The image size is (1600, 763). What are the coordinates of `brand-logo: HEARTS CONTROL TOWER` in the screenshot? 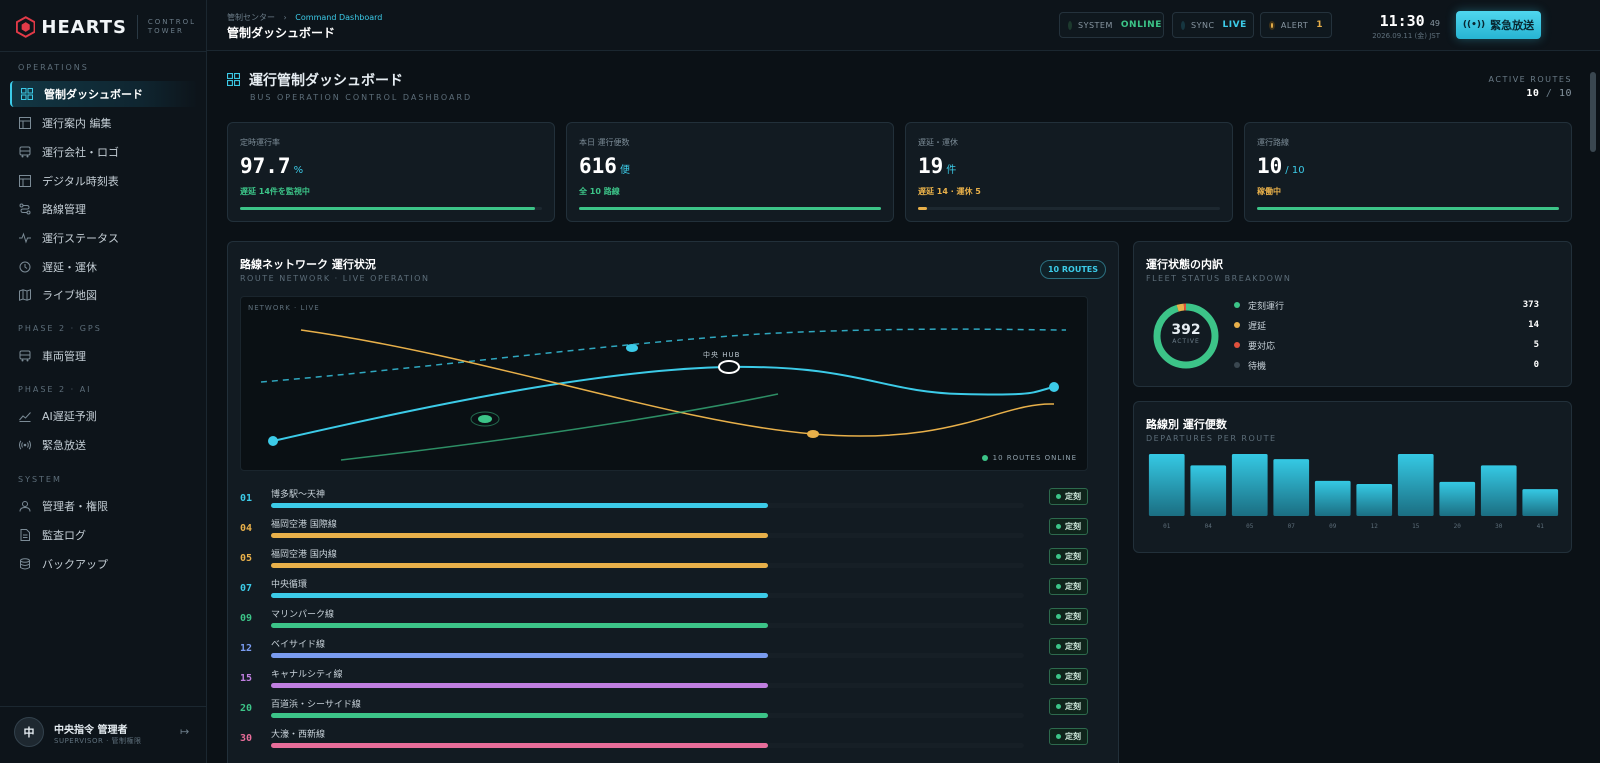 It's located at (106, 27).